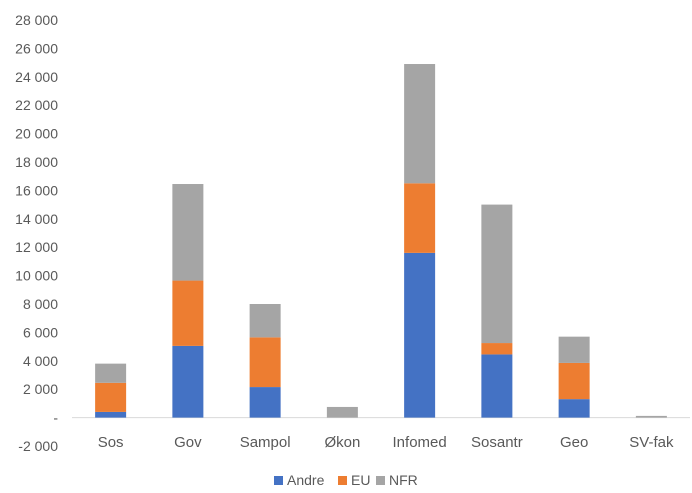 The width and height of the screenshot is (692, 493). I want to click on x-tick-label: Sampol, so click(265, 442).